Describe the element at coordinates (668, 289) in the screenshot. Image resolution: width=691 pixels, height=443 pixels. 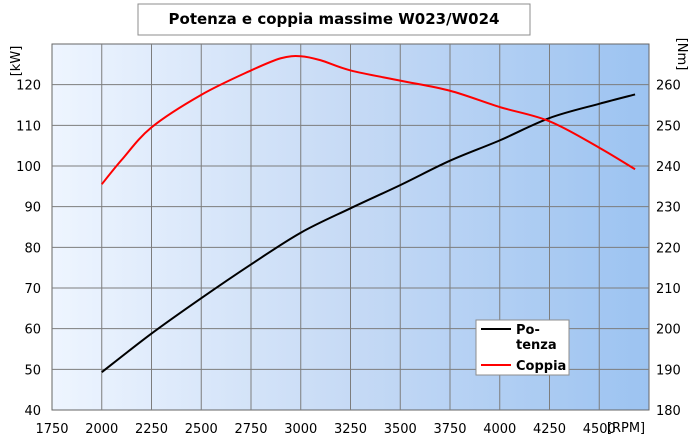
I see `y-right-tick-label: 210` at that location.